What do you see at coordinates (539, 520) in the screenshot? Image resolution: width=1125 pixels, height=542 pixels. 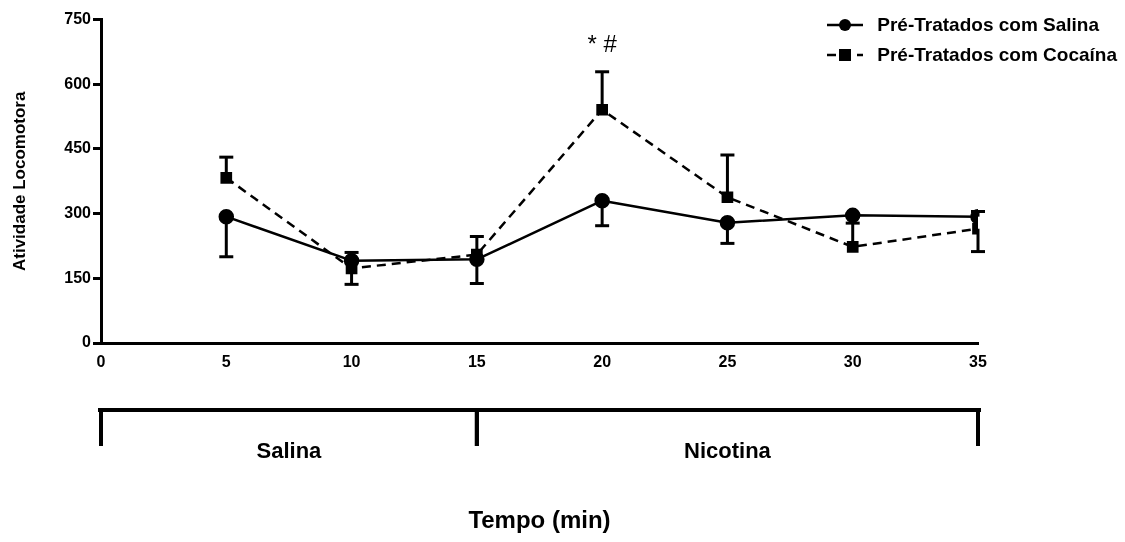 I see `text: Tempo (min)` at bounding box center [539, 520].